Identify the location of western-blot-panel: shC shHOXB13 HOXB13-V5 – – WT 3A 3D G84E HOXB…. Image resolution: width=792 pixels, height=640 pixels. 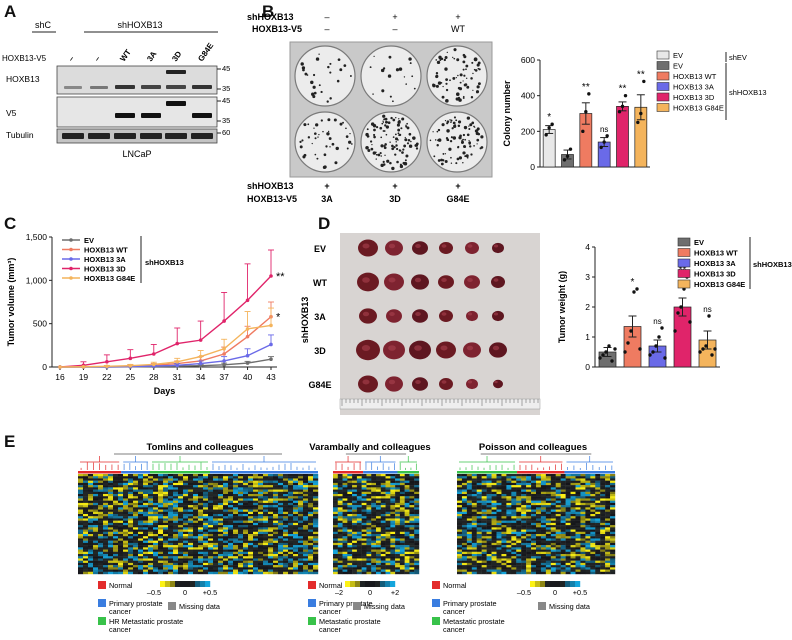
(116, 89).